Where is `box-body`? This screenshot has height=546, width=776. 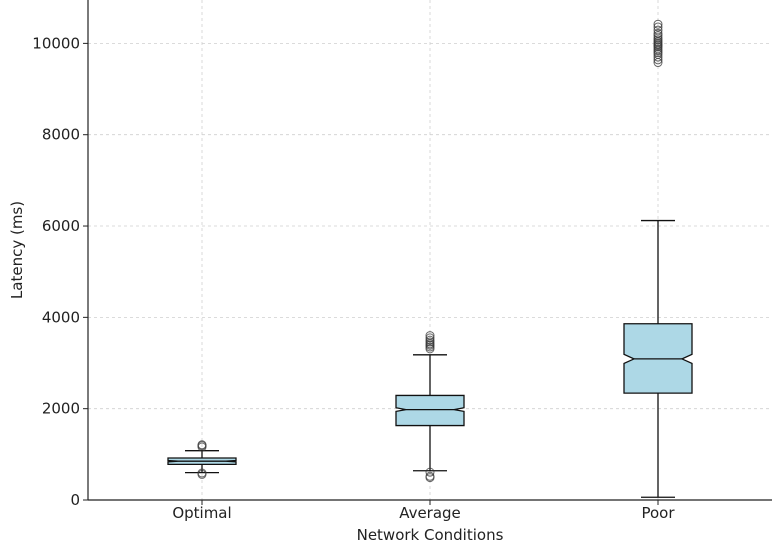
box-body is located at coordinates (430, 410).